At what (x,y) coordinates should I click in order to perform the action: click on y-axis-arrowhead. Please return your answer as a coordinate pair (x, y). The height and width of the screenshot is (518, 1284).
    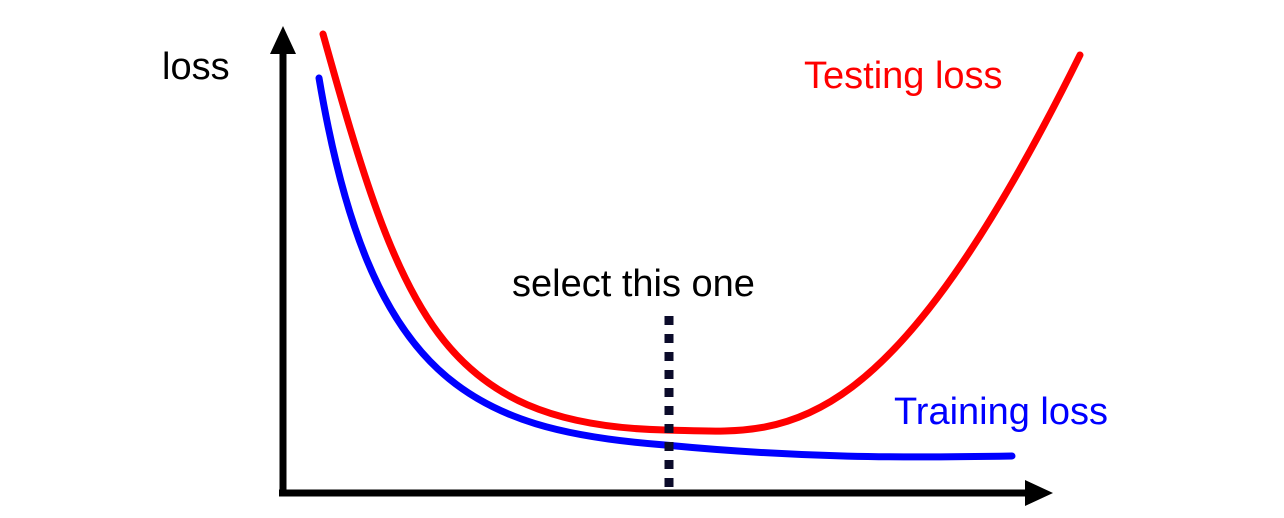
    Looking at the image, I should click on (283, 40).